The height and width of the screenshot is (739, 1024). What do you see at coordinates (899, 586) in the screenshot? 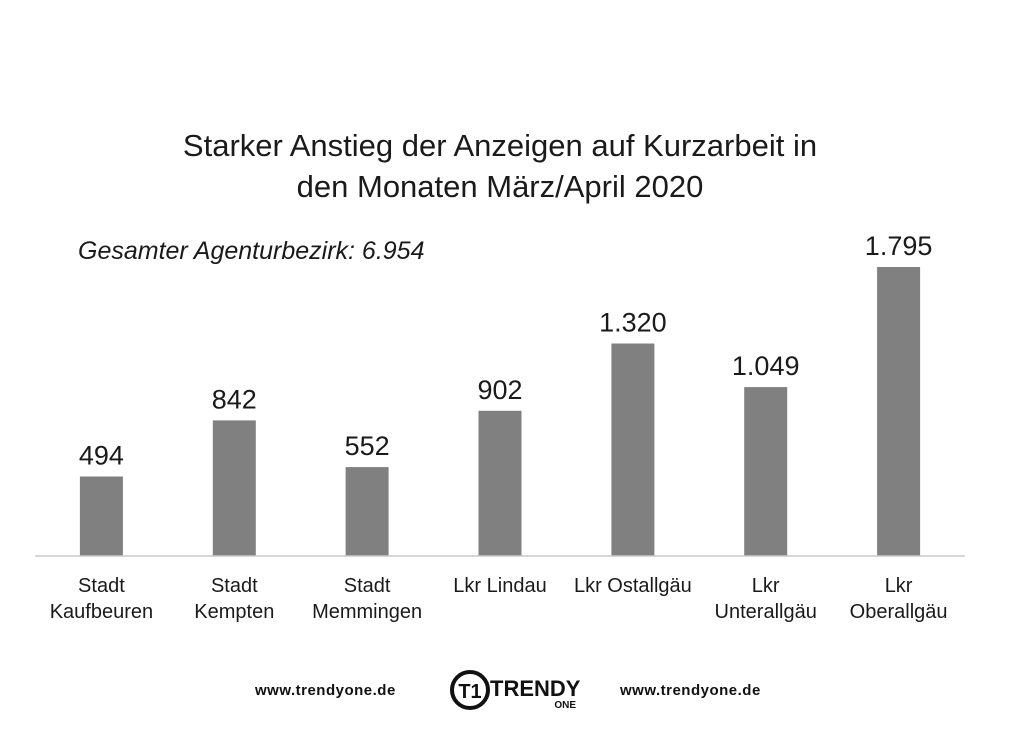
I see `category-label-6-line-0: Lkr` at bounding box center [899, 586].